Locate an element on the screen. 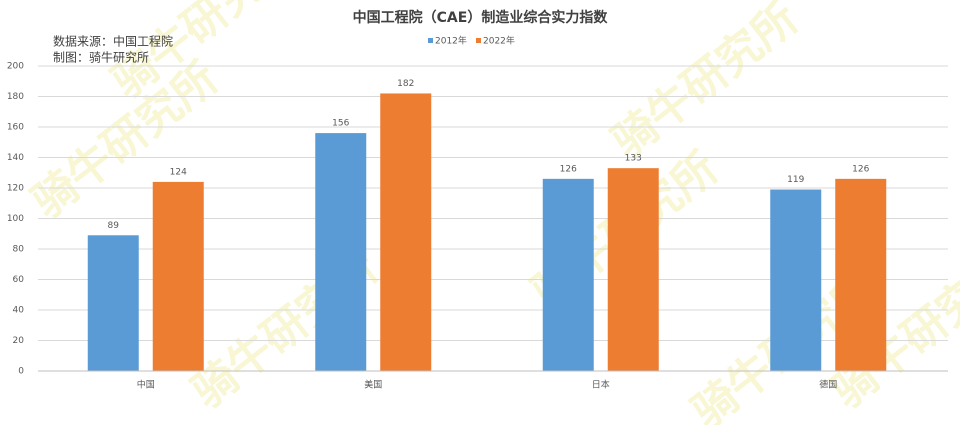  x-tick-label: 德国 is located at coordinates (828, 385).